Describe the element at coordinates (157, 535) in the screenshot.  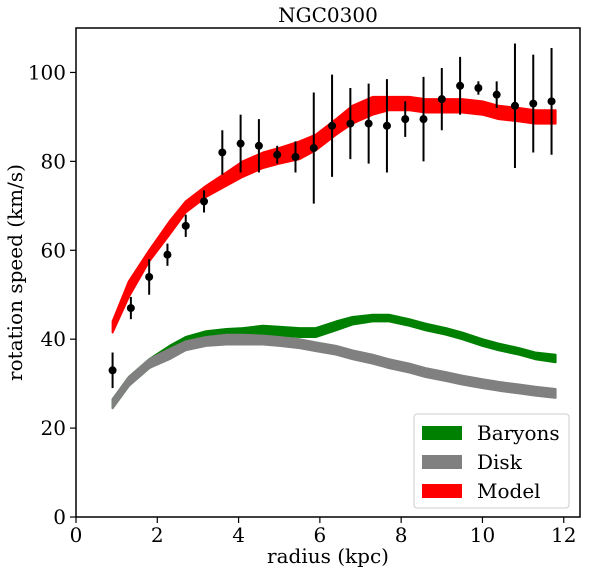
I see `x-tick-label: 2` at that location.